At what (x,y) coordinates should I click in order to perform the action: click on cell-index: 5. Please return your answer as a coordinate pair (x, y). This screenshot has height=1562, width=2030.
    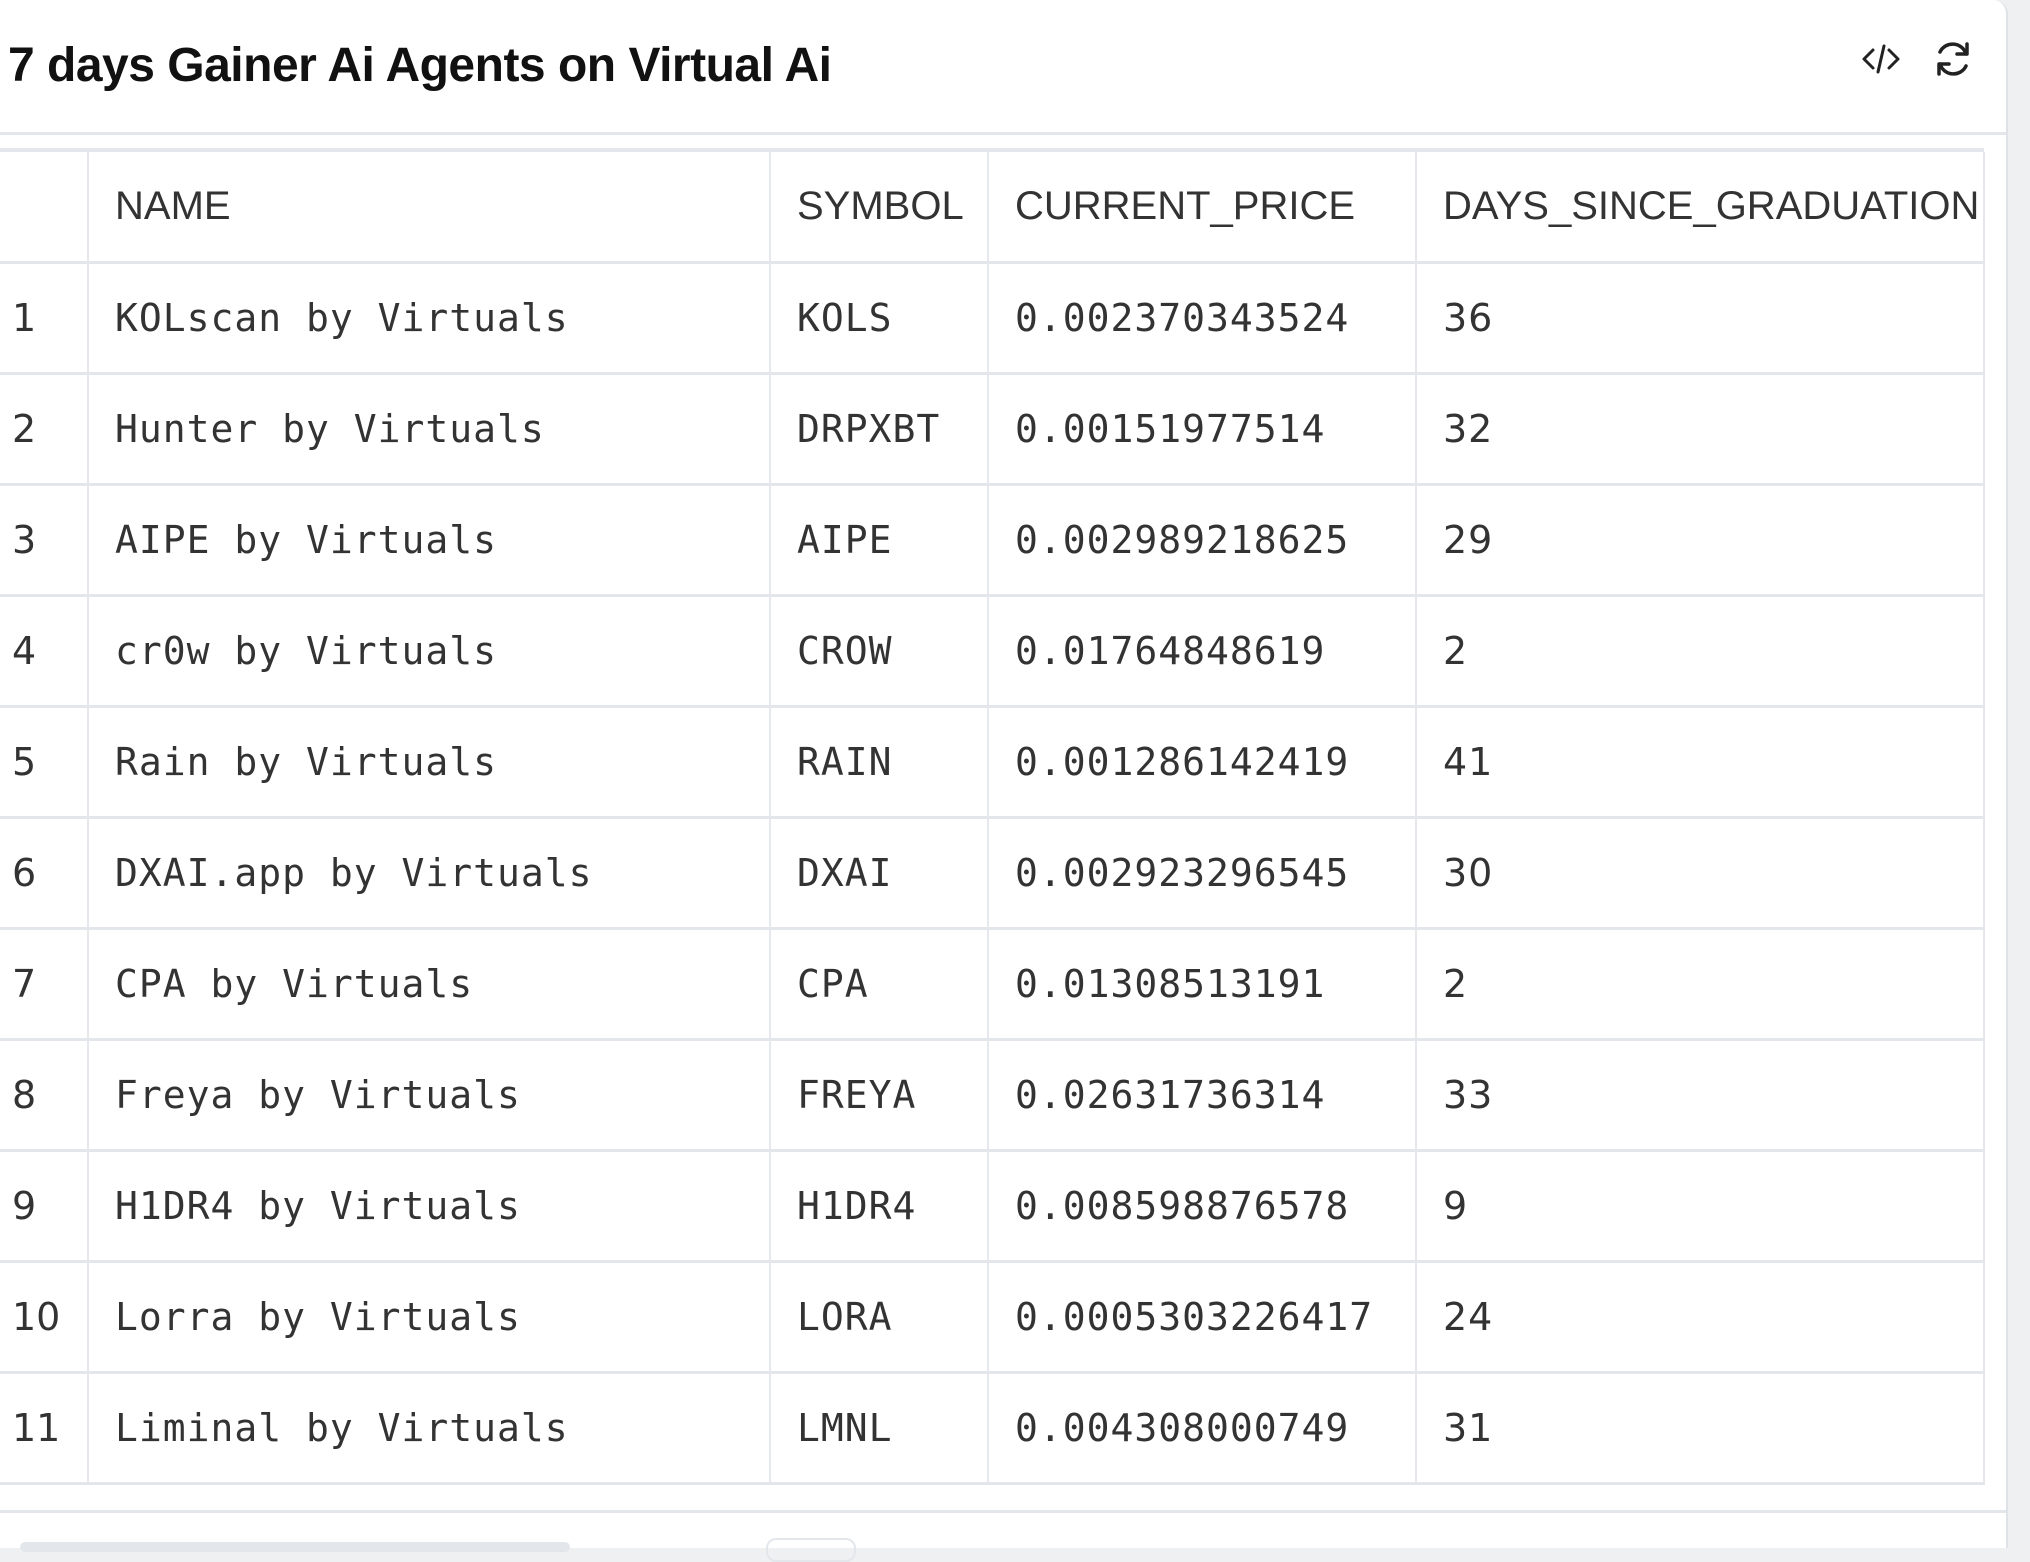
    Looking at the image, I should click on (44, 762).